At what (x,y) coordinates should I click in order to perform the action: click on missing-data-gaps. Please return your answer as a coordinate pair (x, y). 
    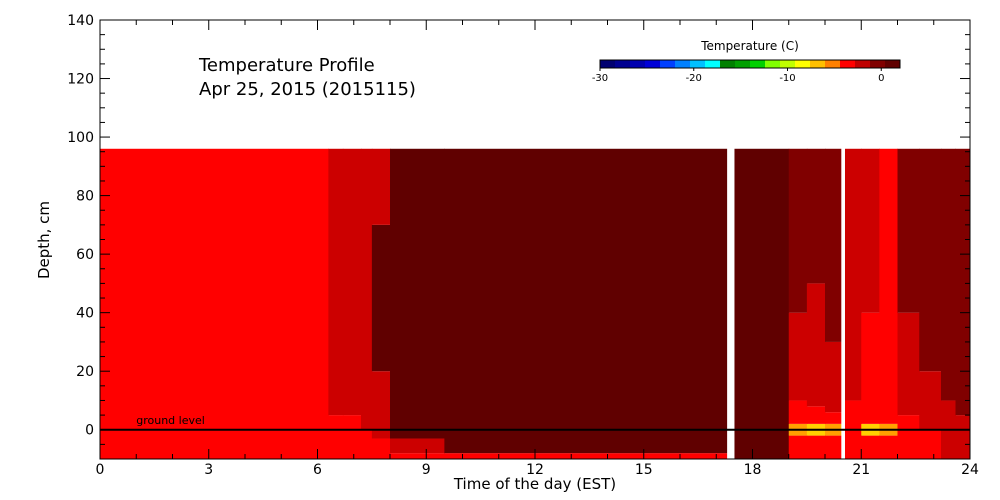
    Looking at the image, I should click on (786, 304).